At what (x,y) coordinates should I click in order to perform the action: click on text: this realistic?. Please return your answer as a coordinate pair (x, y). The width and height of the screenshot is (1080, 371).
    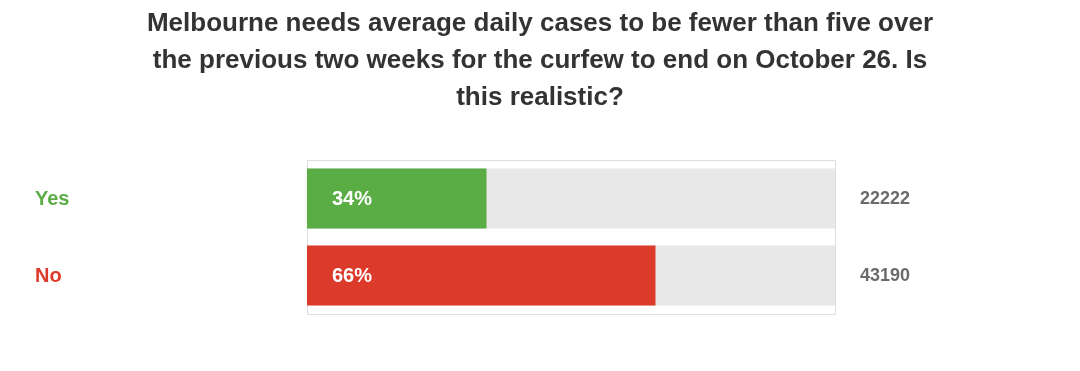
    Looking at the image, I should click on (540, 96).